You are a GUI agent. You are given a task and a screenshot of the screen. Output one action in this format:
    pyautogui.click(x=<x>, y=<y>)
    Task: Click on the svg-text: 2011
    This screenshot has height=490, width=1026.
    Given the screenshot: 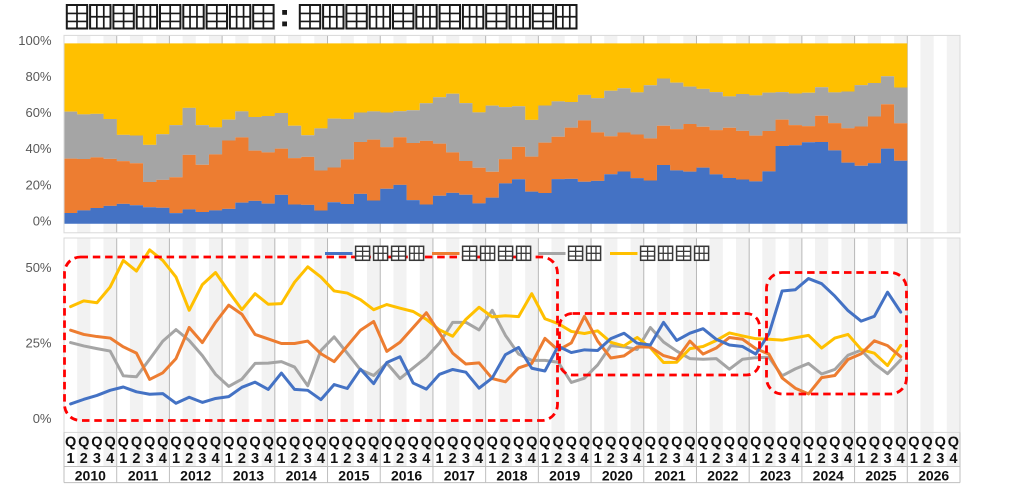 What is the action you would take?
    pyautogui.click(x=143, y=475)
    